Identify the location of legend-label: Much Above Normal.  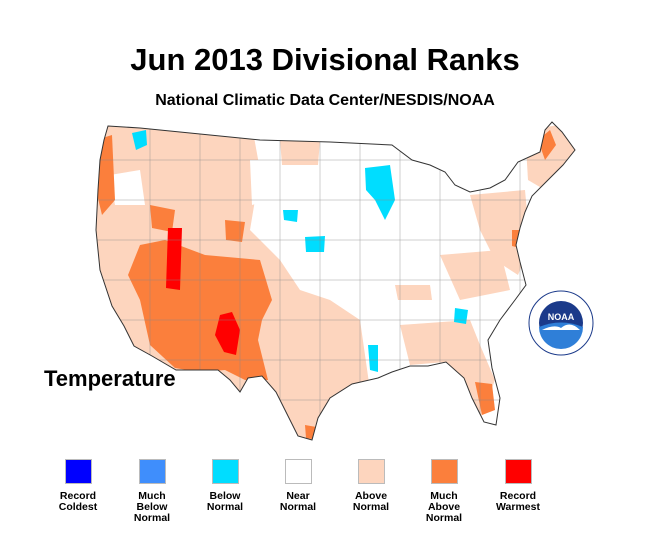
(444, 507).